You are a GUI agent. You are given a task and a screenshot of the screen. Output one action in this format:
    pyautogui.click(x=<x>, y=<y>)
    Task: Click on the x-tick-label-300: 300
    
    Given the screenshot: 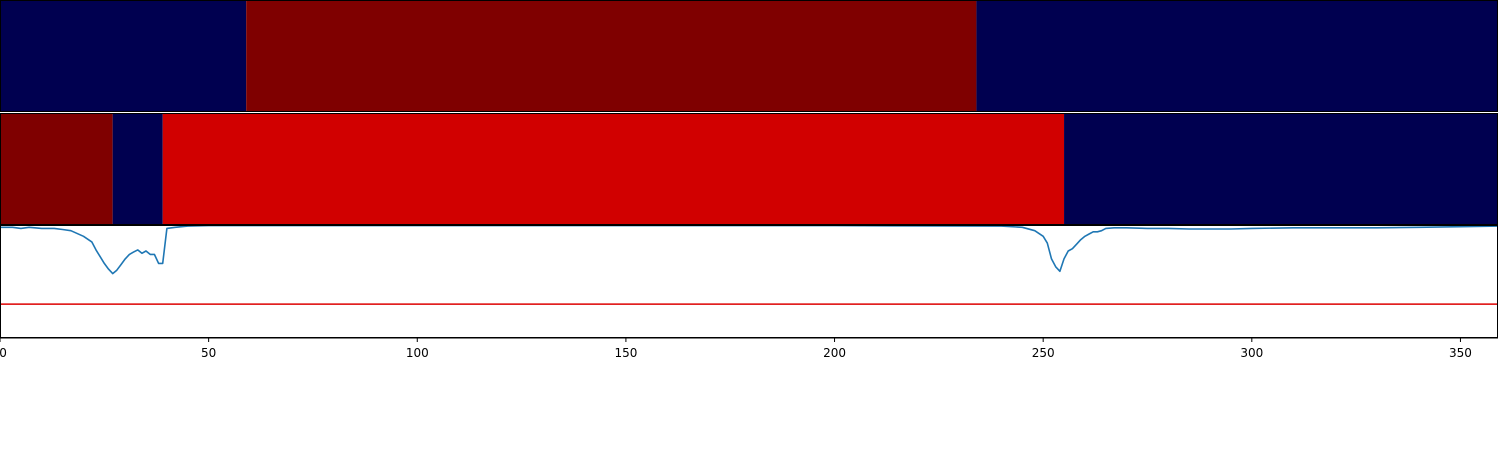 What is the action you would take?
    pyautogui.click(x=1251, y=353)
    